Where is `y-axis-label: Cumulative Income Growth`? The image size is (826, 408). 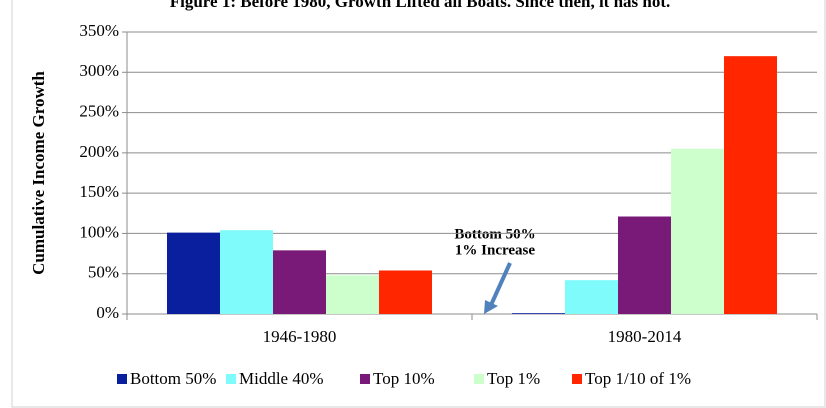
y-axis-label: Cumulative Income Growth is located at coordinates (38, 173).